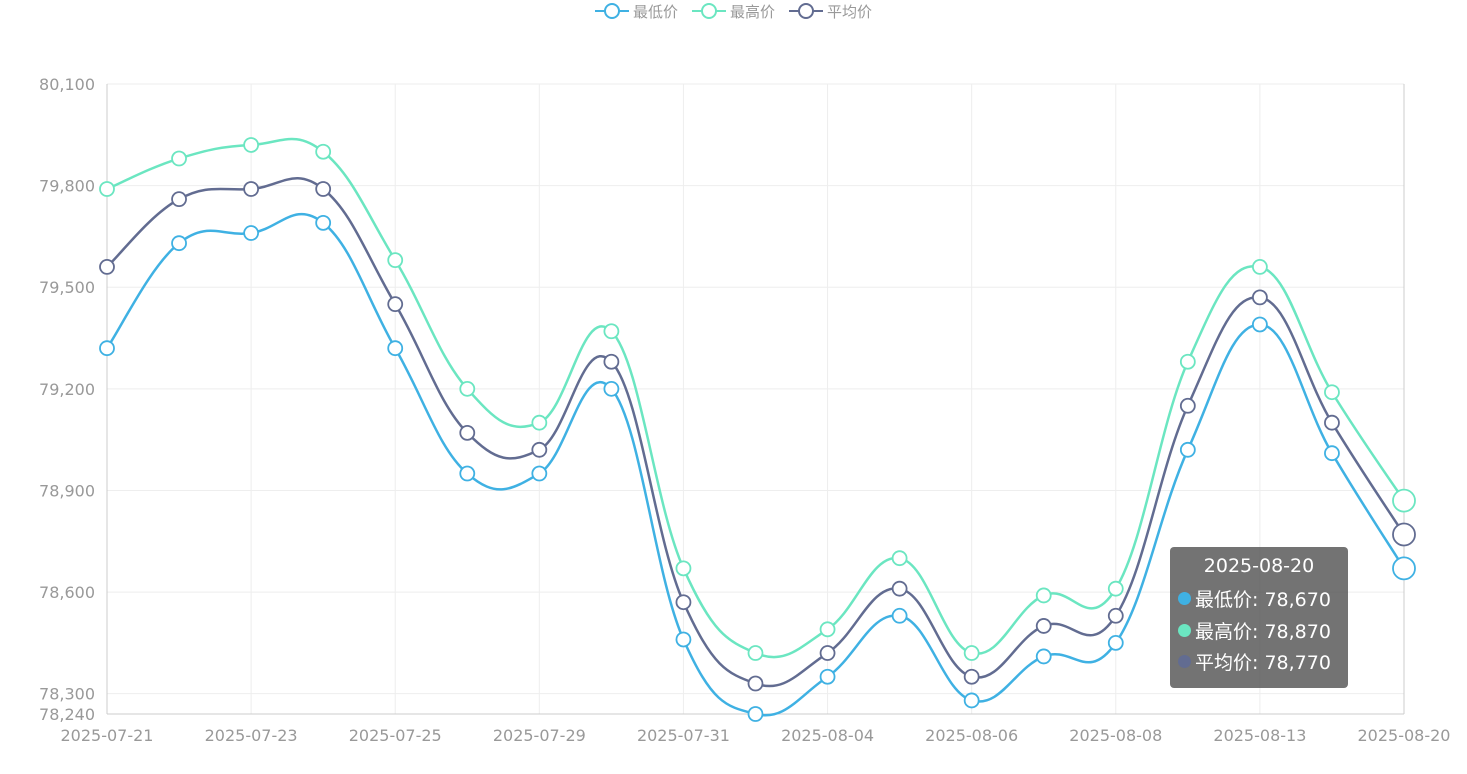 Image resolution: width=1467 pixels, height=774 pixels. I want to click on tooltip-row-label: 最高价: 78,870, so click(1263, 631).